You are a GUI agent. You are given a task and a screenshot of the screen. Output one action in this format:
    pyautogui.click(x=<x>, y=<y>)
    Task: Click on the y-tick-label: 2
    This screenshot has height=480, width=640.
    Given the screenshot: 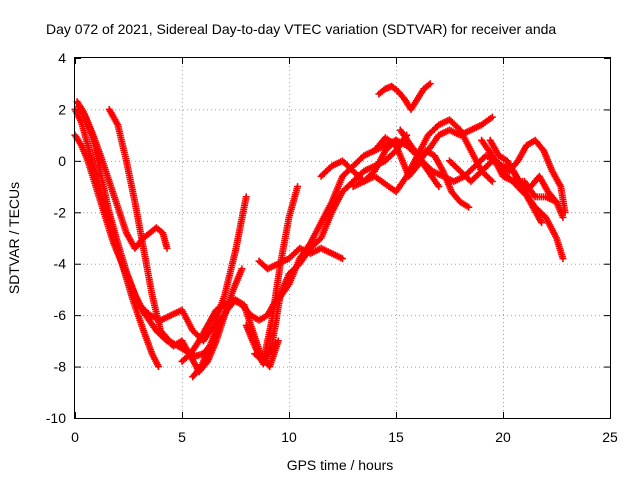 What is the action you would take?
    pyautogui.click(x=62, y=109)
    